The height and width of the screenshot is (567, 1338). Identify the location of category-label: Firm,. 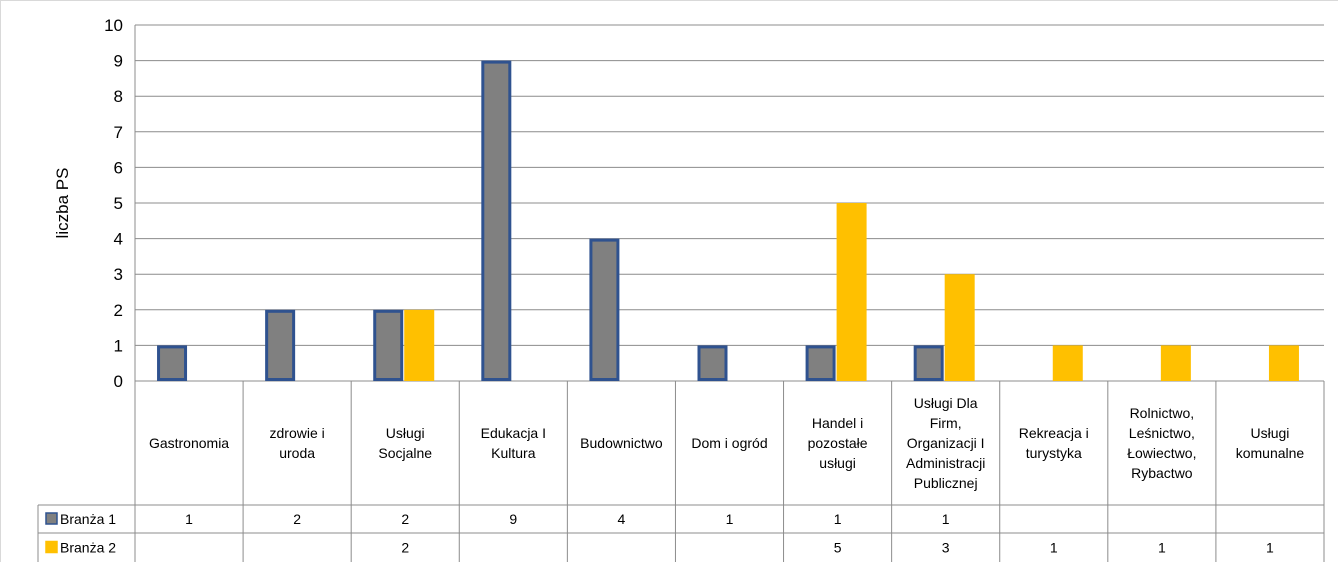
(946, 423).